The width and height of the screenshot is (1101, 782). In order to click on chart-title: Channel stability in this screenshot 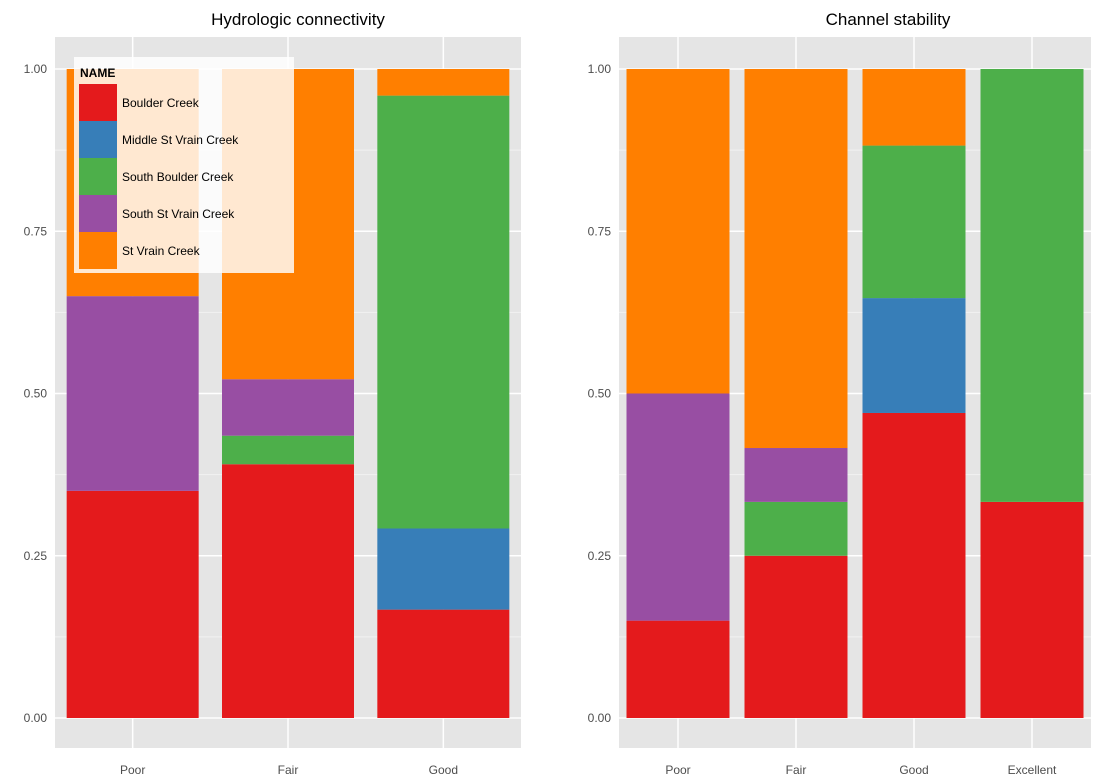, I will do `click(888, 19)`.